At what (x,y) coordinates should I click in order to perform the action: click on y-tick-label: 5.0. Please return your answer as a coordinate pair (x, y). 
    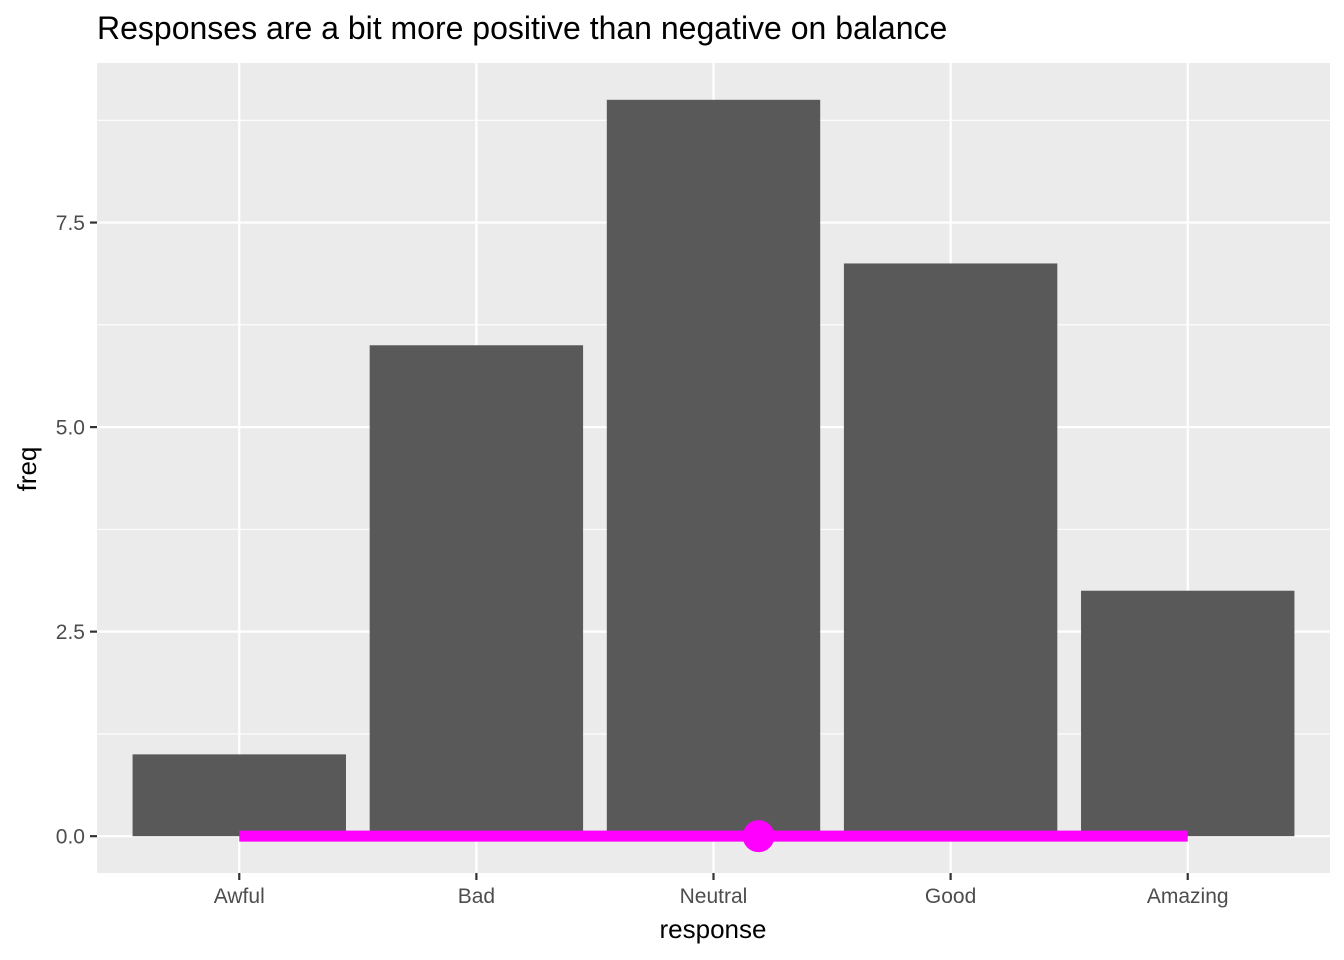
    Looking at the image, I should click on (70, 428).